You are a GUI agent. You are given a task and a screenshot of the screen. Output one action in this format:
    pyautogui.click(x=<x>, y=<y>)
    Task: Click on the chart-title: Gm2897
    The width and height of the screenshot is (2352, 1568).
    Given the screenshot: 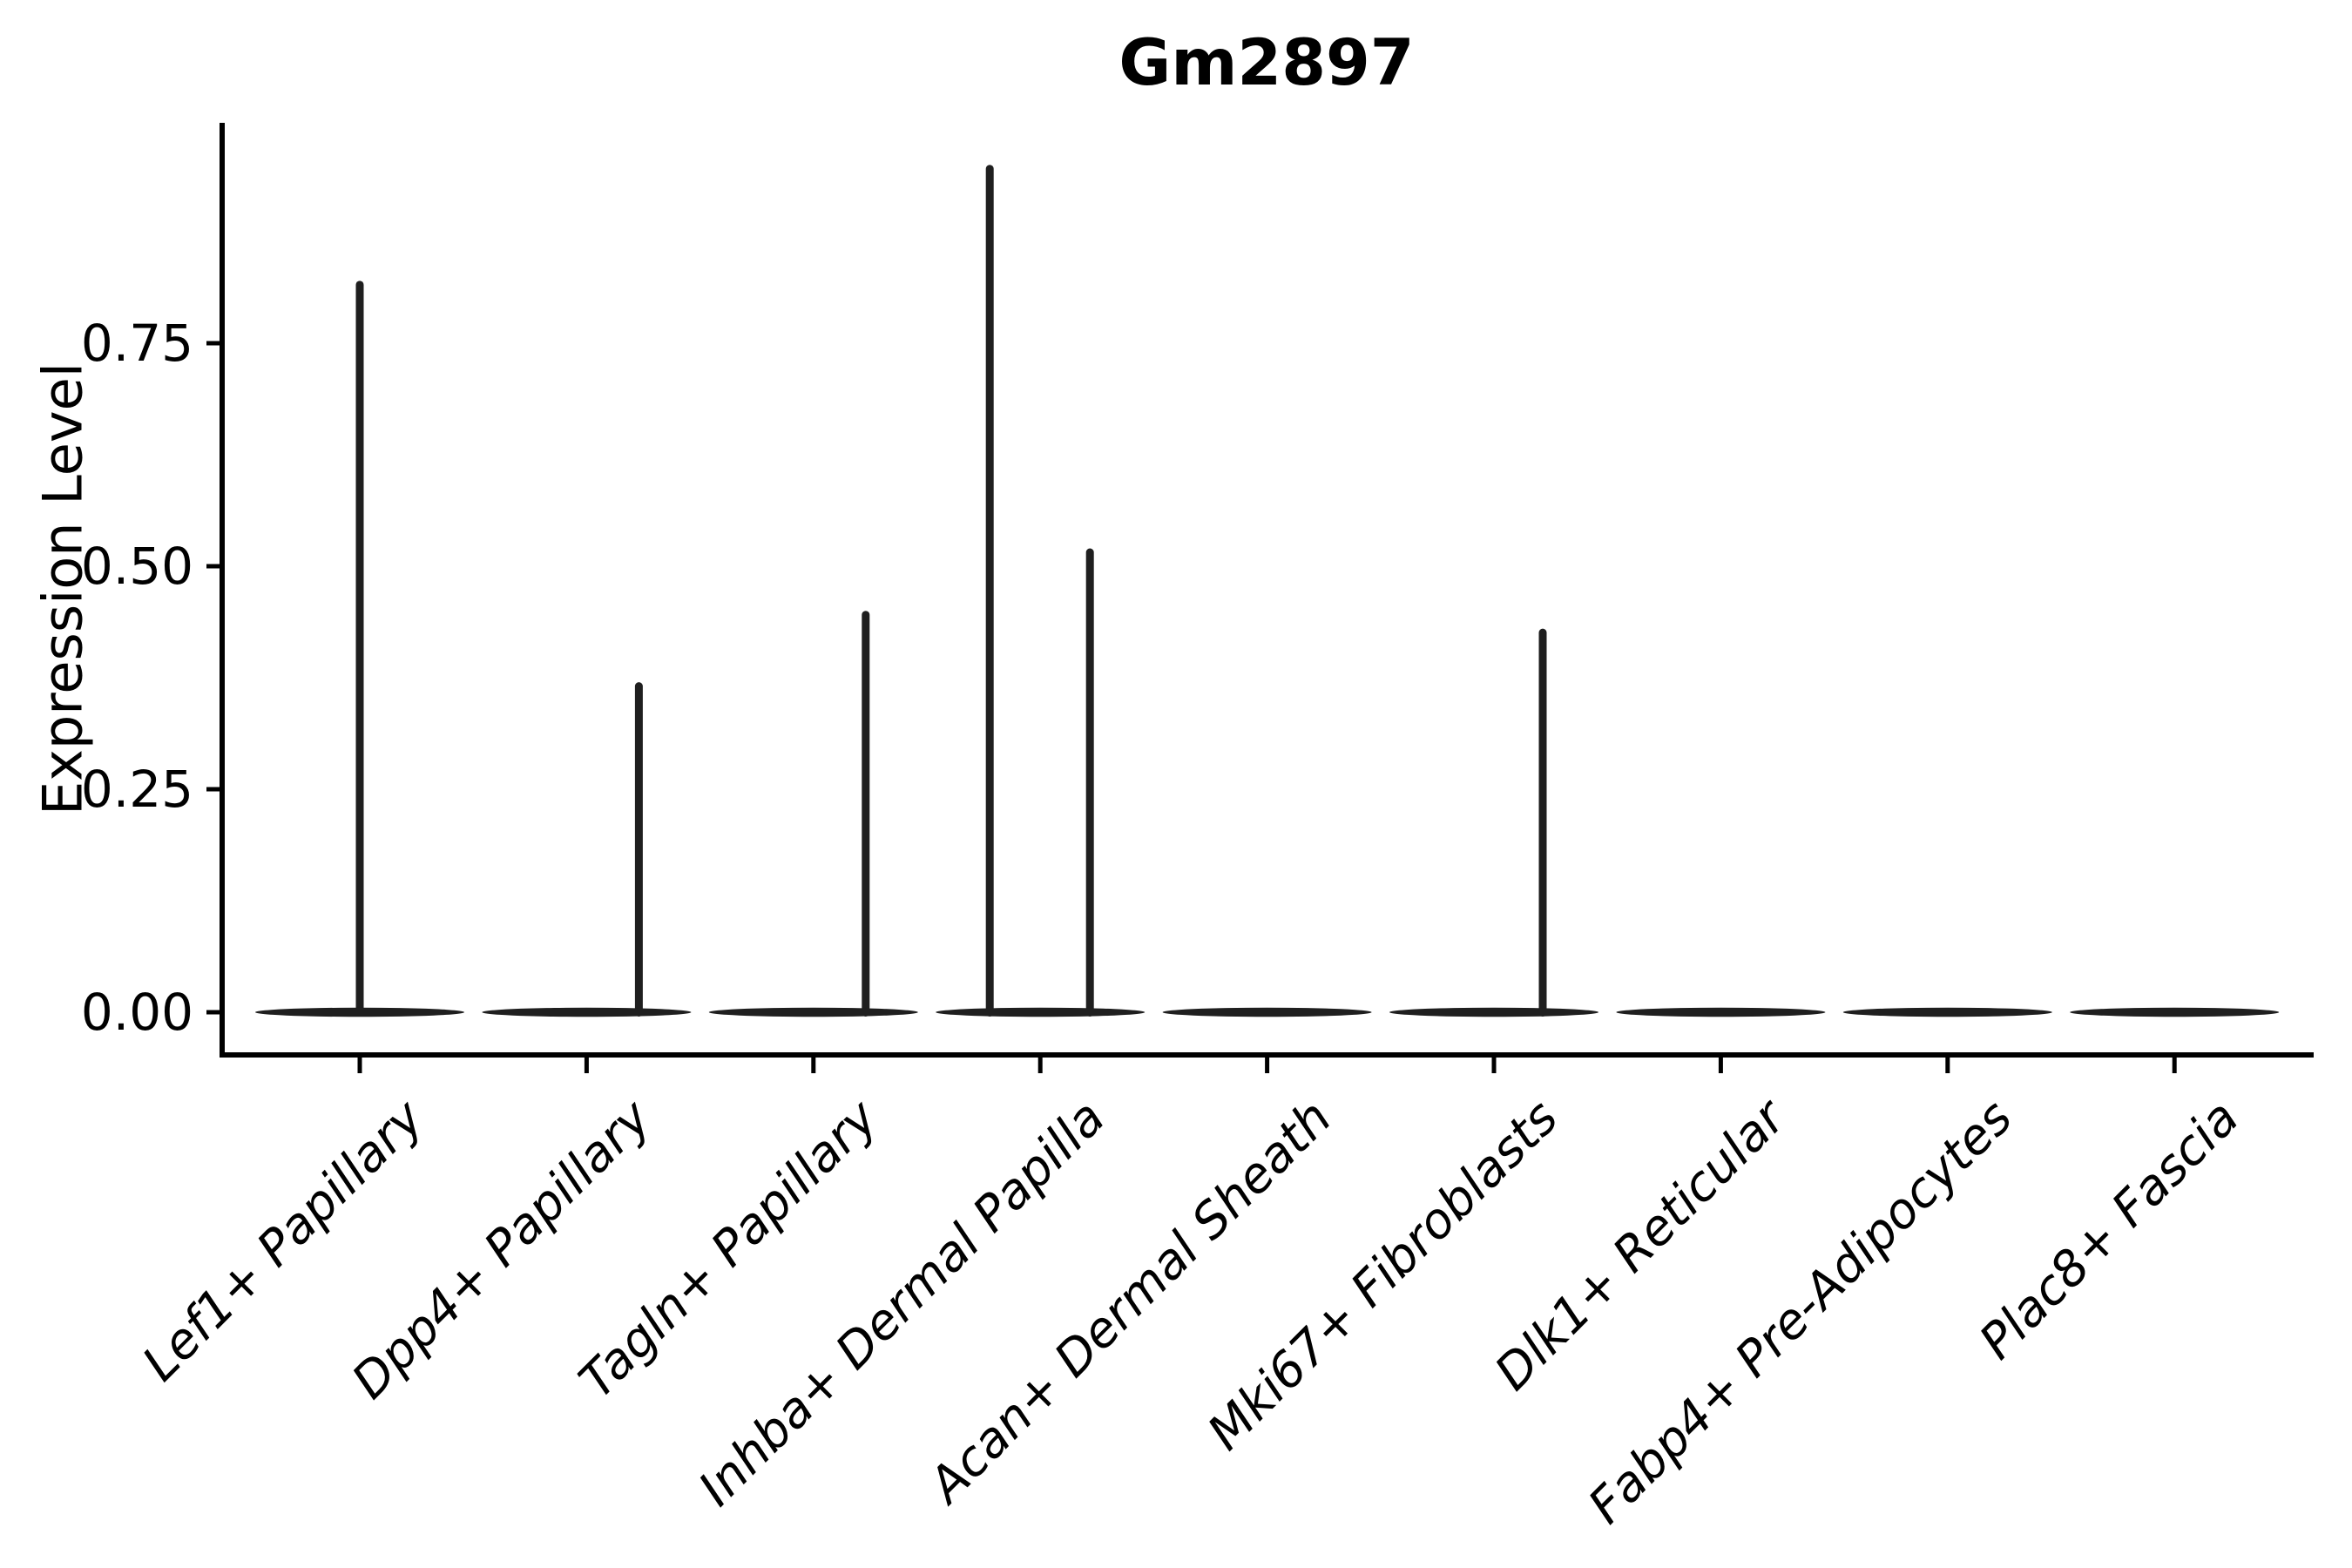 What is the action you would take?
    pyautogui.click(x=1267, y=63)
    